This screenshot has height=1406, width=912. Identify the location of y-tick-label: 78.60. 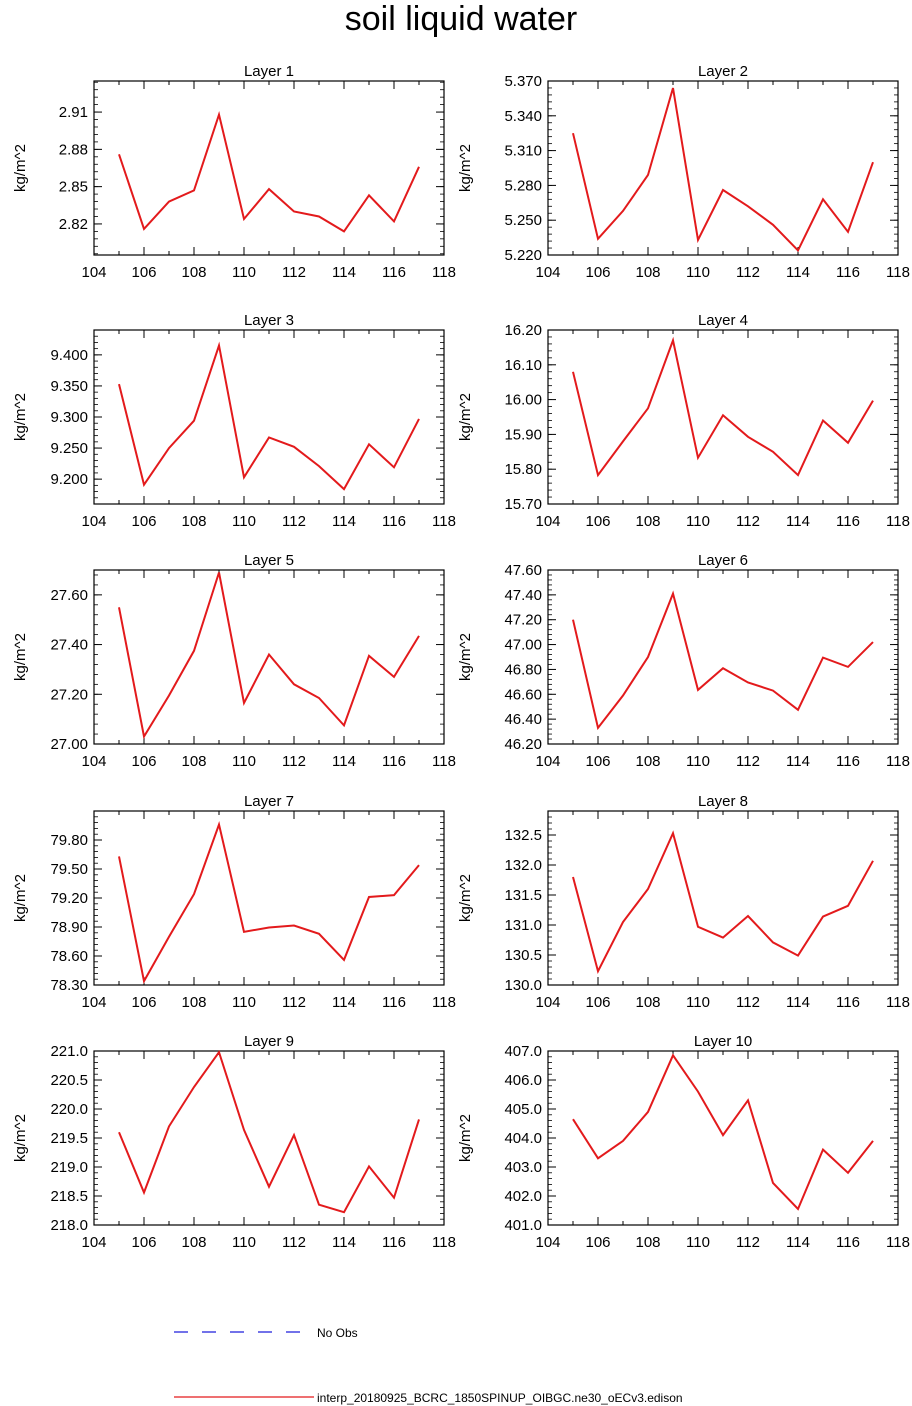
(69, 956).